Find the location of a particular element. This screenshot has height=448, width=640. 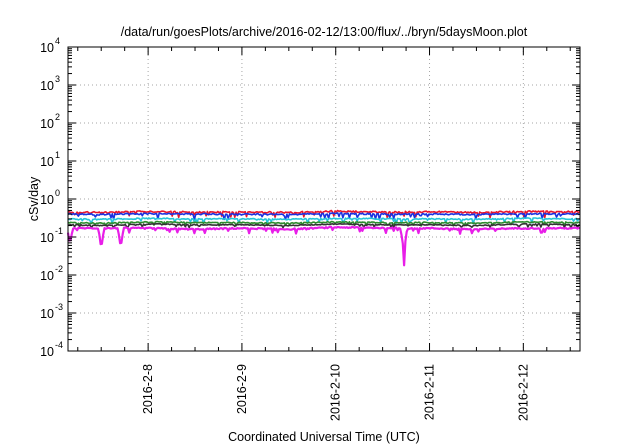

y-tick-exponent: -4 is located at coordinates (59, 345).